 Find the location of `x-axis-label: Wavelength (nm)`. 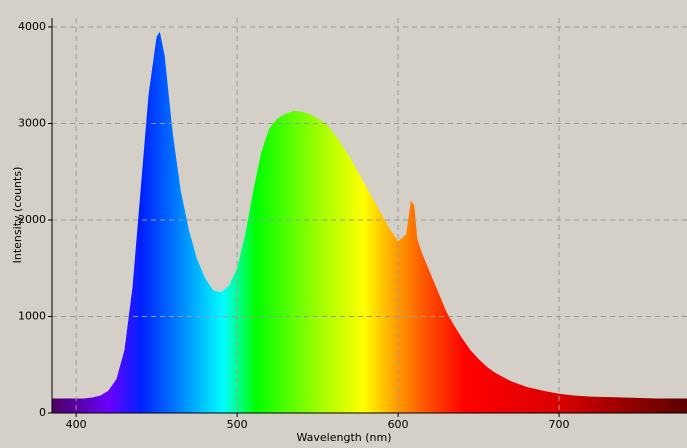

x-axis-label: Wavelength (nm) is located at coordinates (343, 437).